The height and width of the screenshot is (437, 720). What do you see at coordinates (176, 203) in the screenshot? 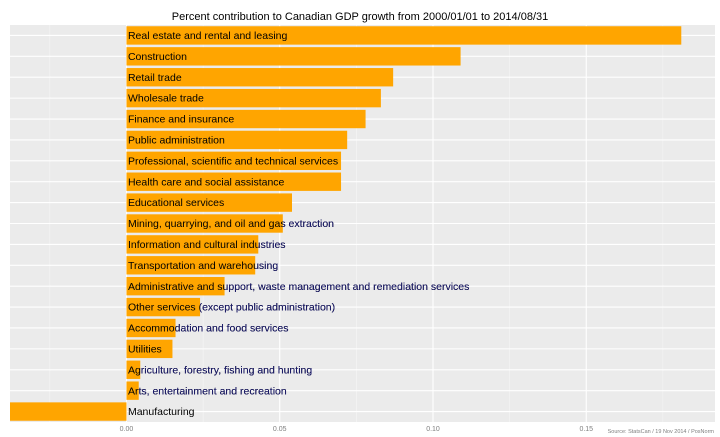
I see `bar-label: Educational services` at bounding box center [176, 203].